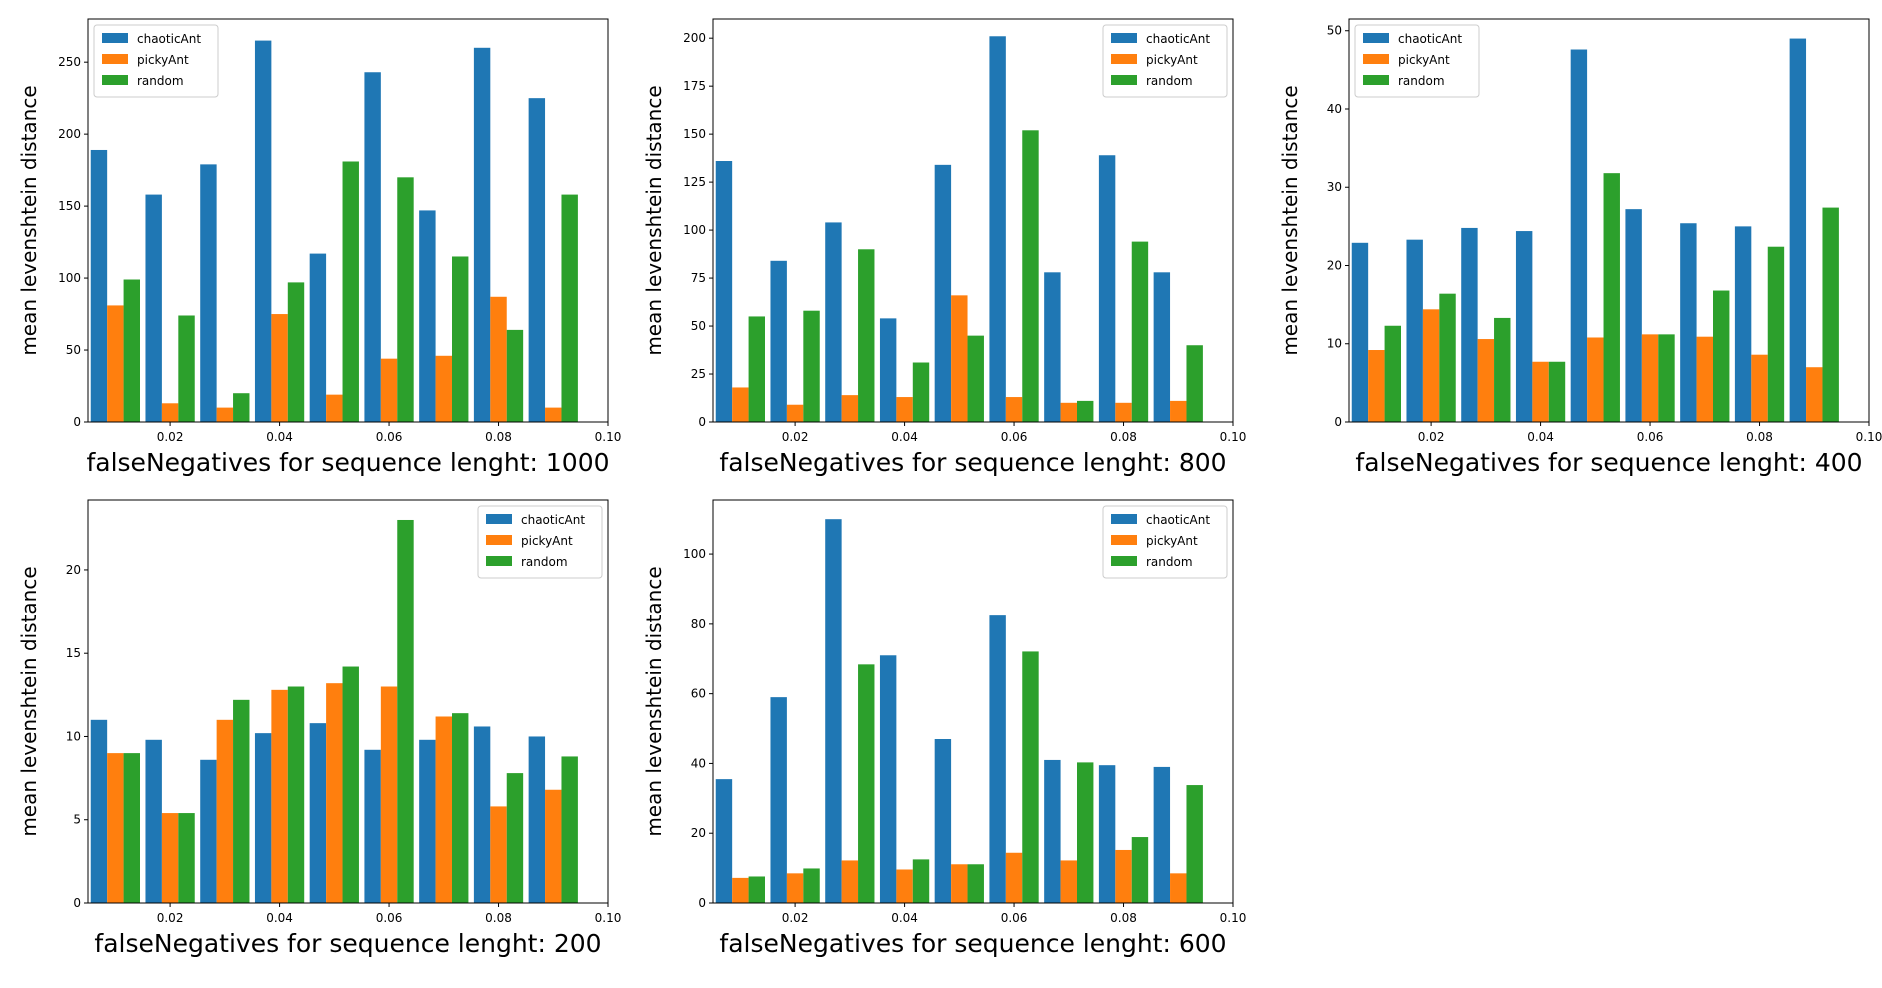 The height and width of the screenshot is (988, 1882). I want to click on y-tick-label: 20, so click(1334, 265).